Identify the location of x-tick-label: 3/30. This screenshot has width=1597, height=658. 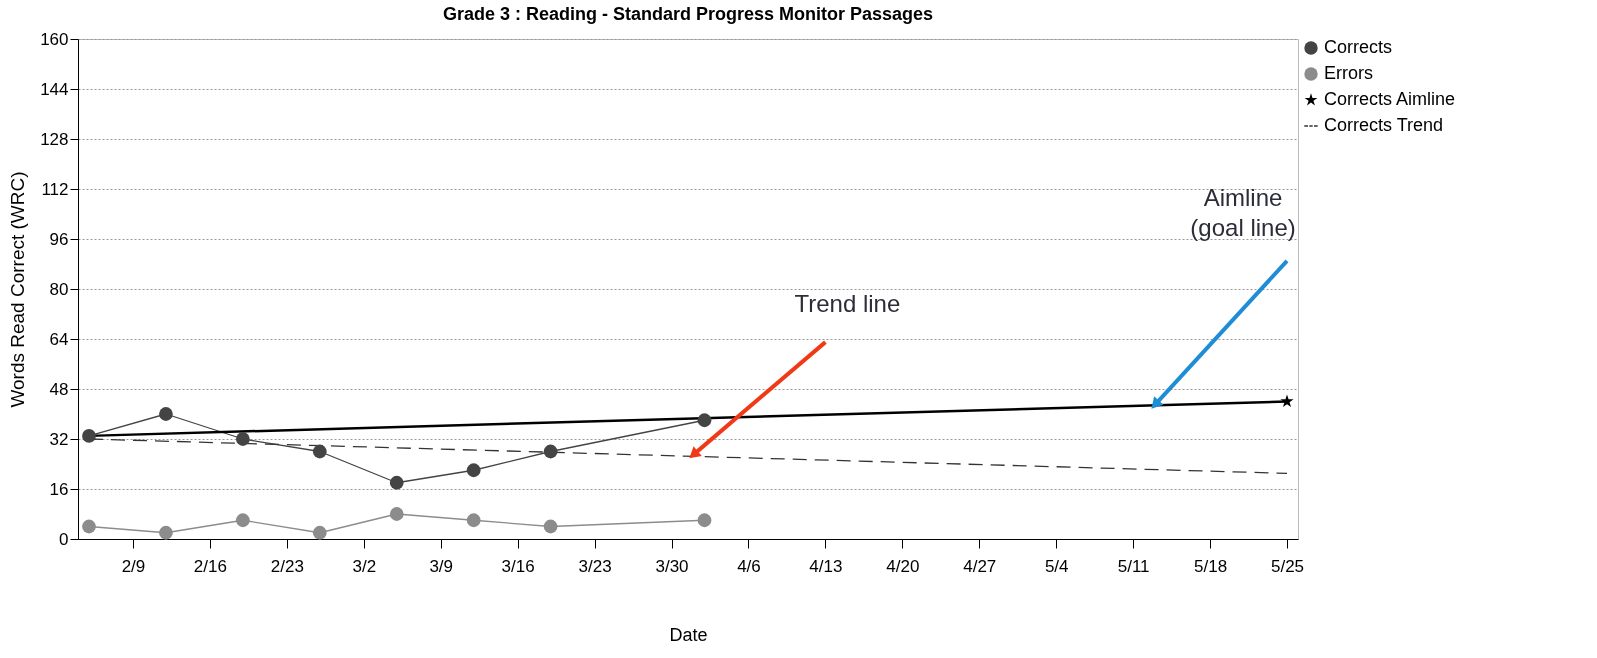
(672, 566).